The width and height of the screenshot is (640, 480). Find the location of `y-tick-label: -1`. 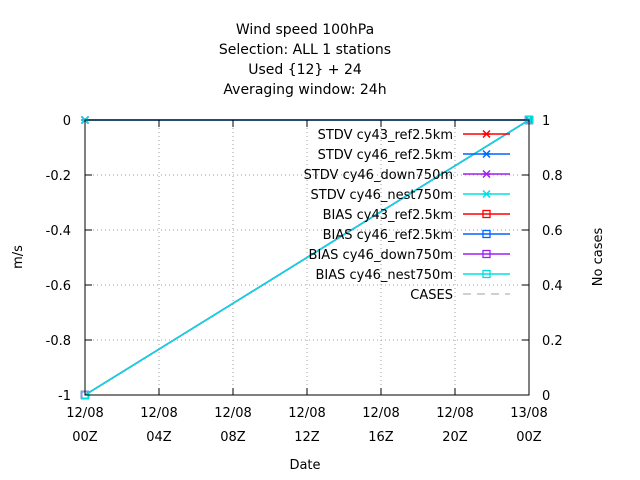

y-tick-label: -1 is located at coordinates (64, 396).